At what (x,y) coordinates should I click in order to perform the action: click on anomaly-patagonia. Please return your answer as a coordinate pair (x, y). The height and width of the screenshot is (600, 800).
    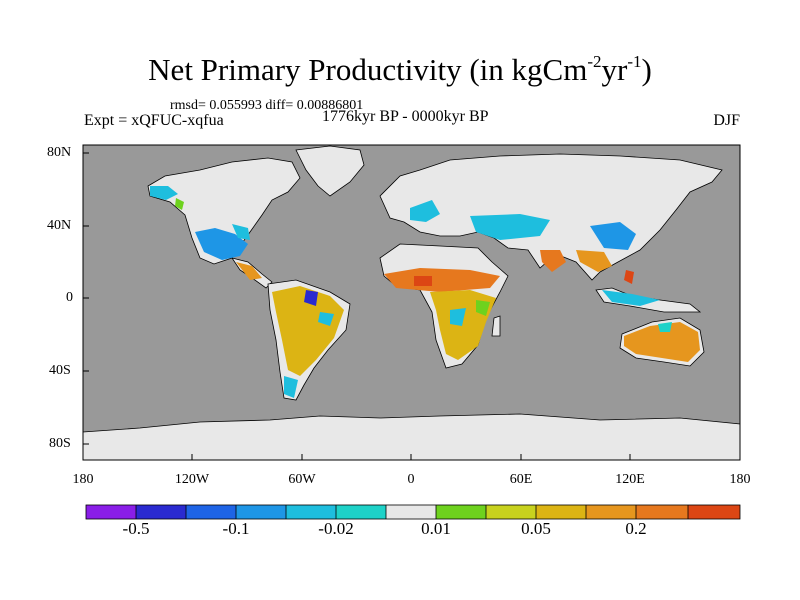
    Looking at the image, I should click on (291, 387).